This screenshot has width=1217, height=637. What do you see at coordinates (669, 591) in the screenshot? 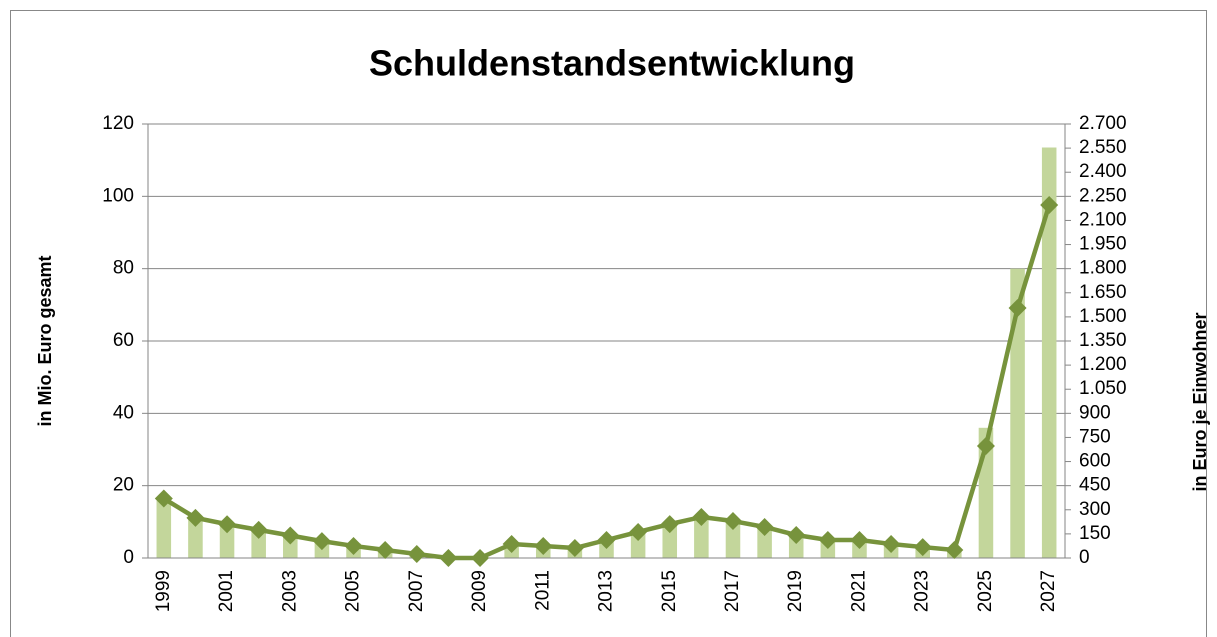
I see `x-tick-label: 2015` at bounding box center [669, 591].